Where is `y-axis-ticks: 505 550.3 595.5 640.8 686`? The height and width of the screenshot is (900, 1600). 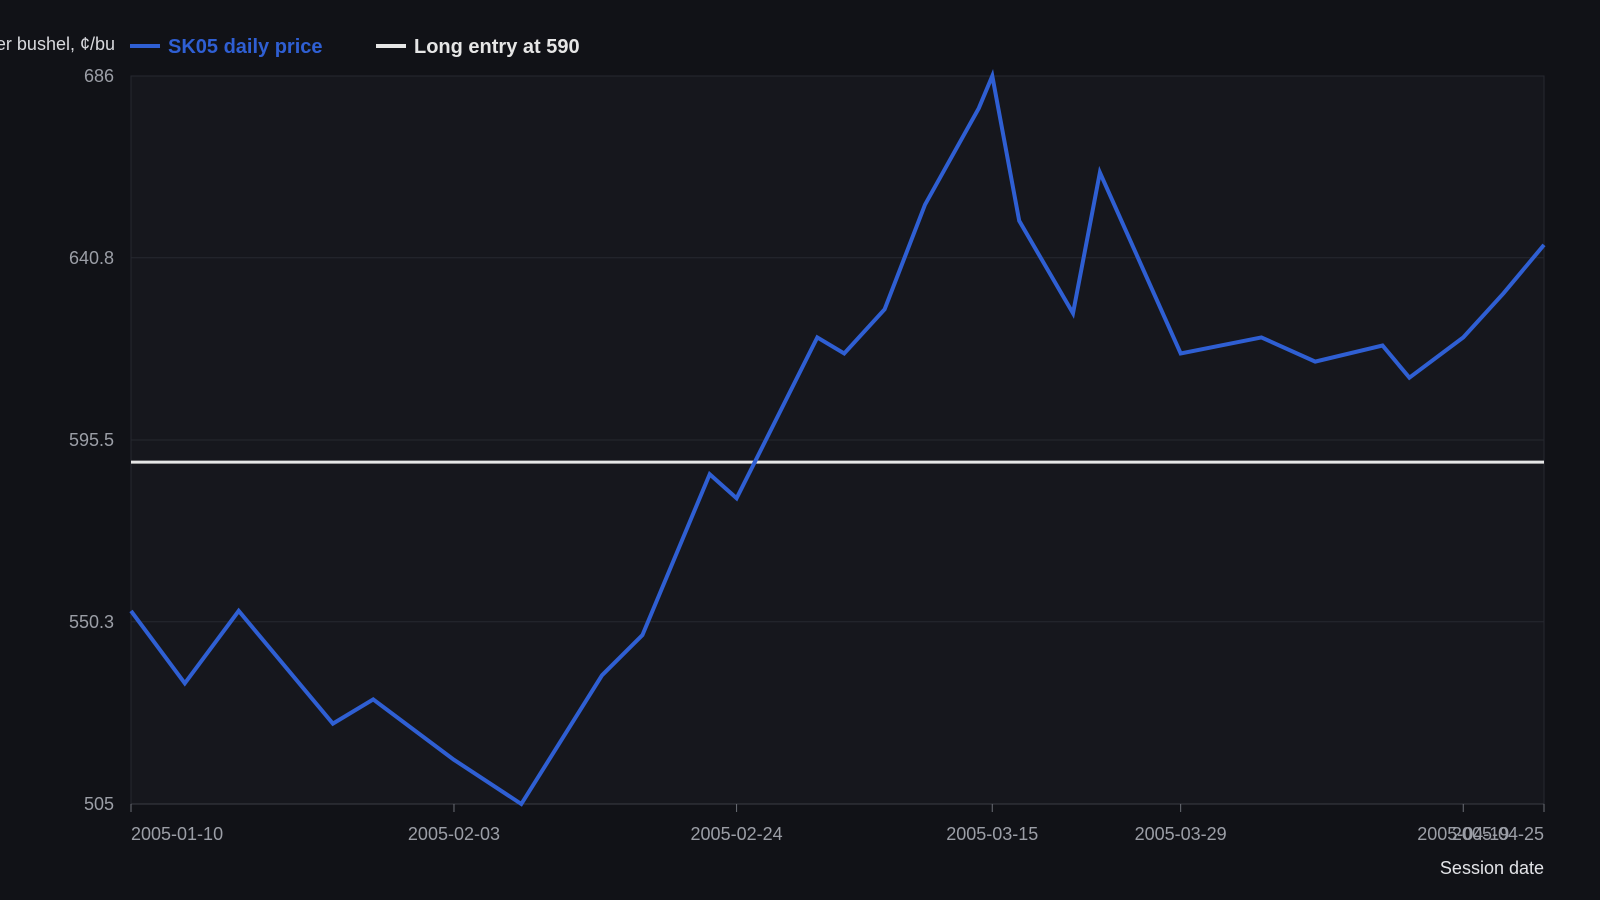 y-axis-ticks: 505 550.3 595.5 640.8 686 is located at coordinates (91, 440).